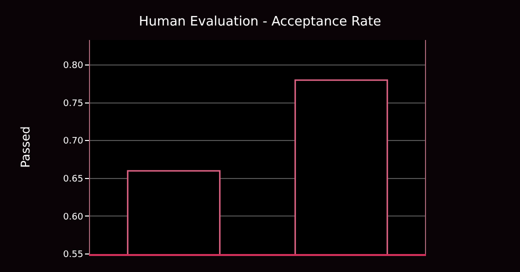 This screenshot has height=272, width=520. Describe the element at coordinates (73, 217) in the screenshot. I see `y-tick-label: 0.60` at that location.